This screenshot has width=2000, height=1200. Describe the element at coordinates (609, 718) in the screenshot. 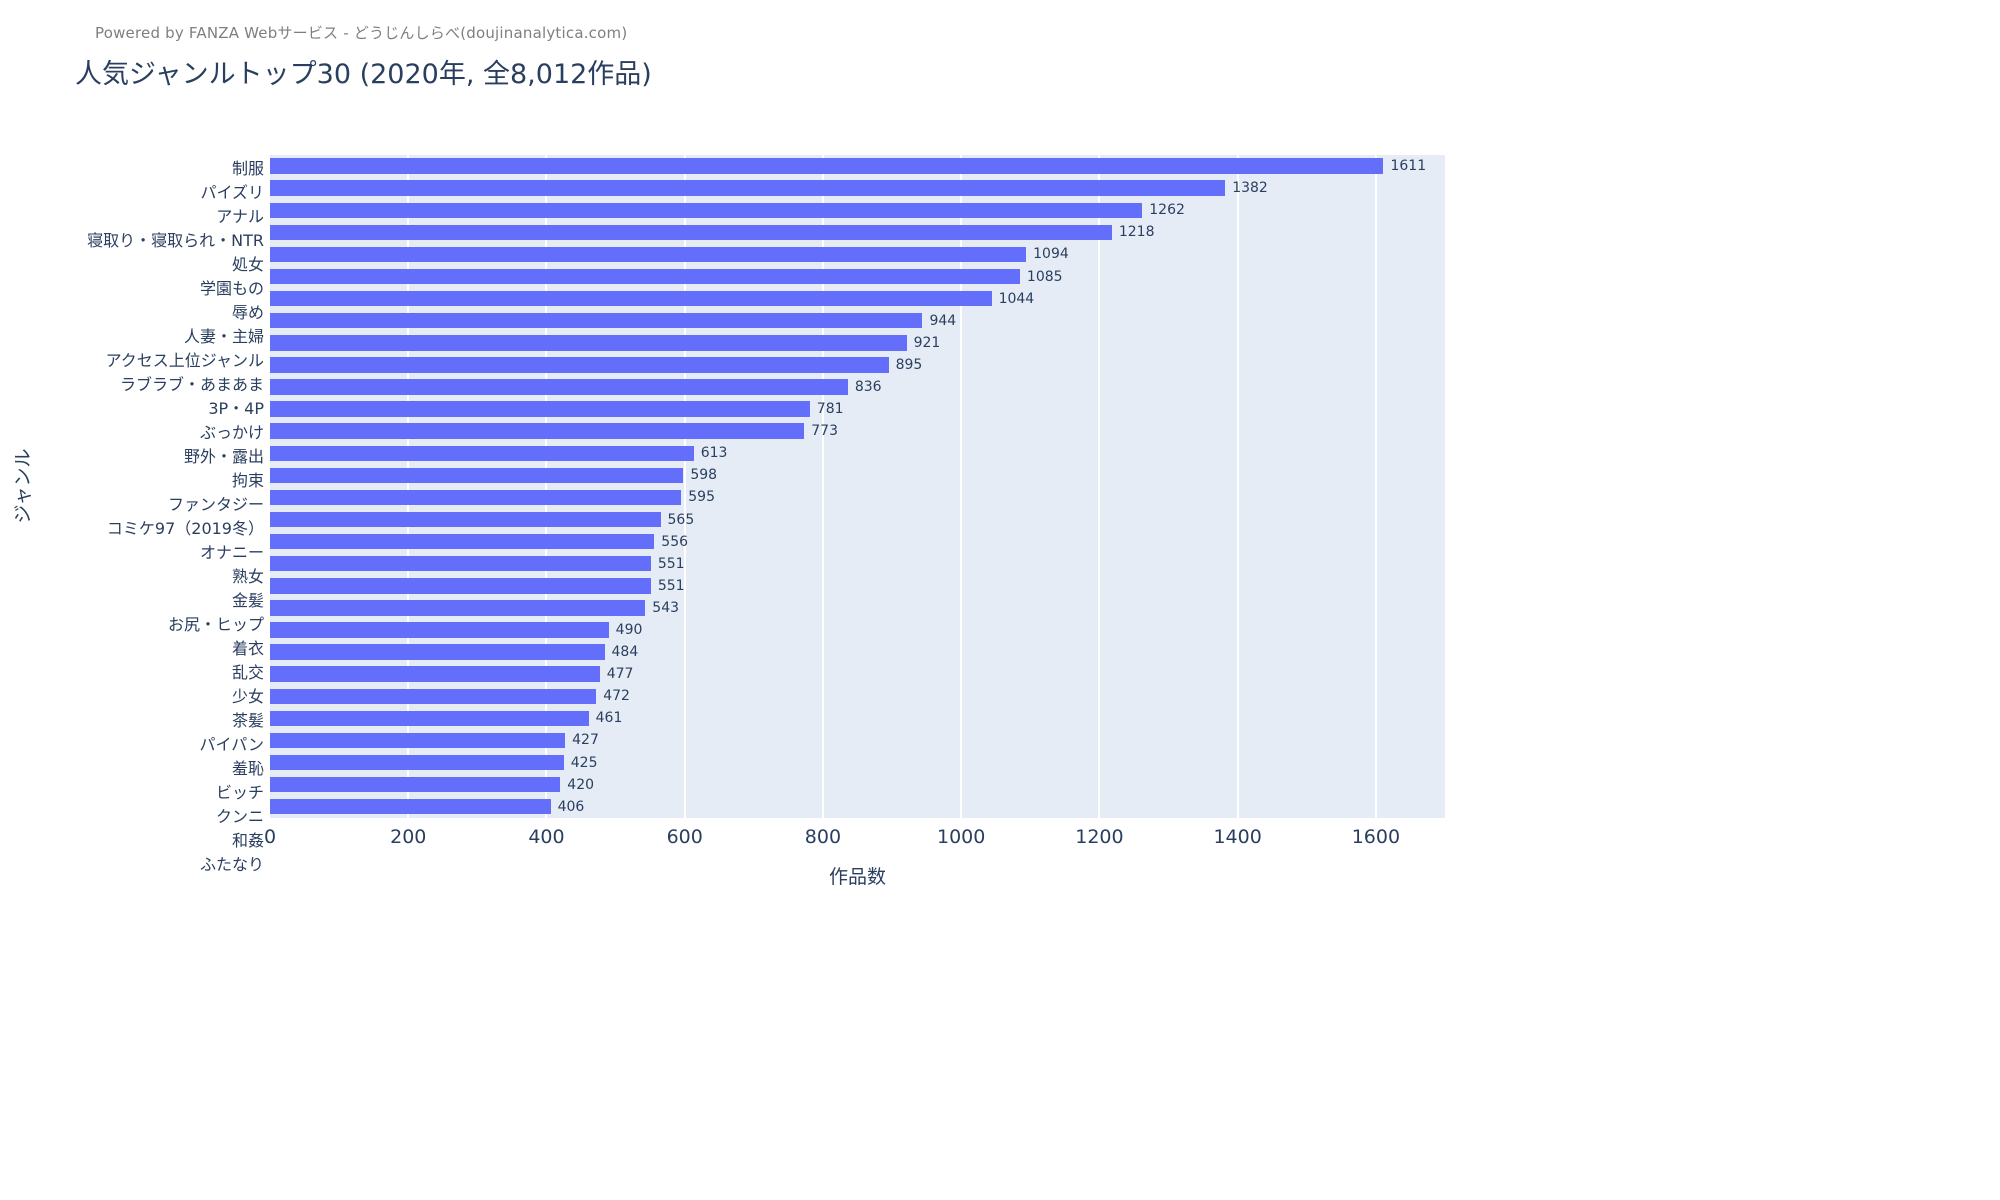

I see `value-label: 461` at that location.